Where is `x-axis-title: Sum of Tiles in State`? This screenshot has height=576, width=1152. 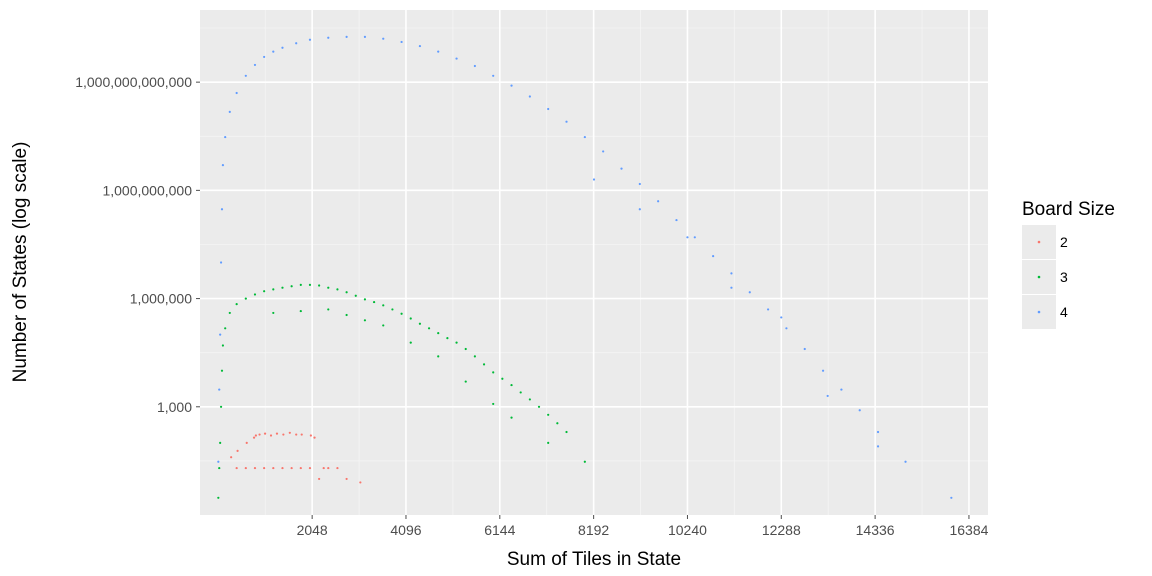 x-axis-title: Sum of Tiles in State is located at coordinates (594, 559).